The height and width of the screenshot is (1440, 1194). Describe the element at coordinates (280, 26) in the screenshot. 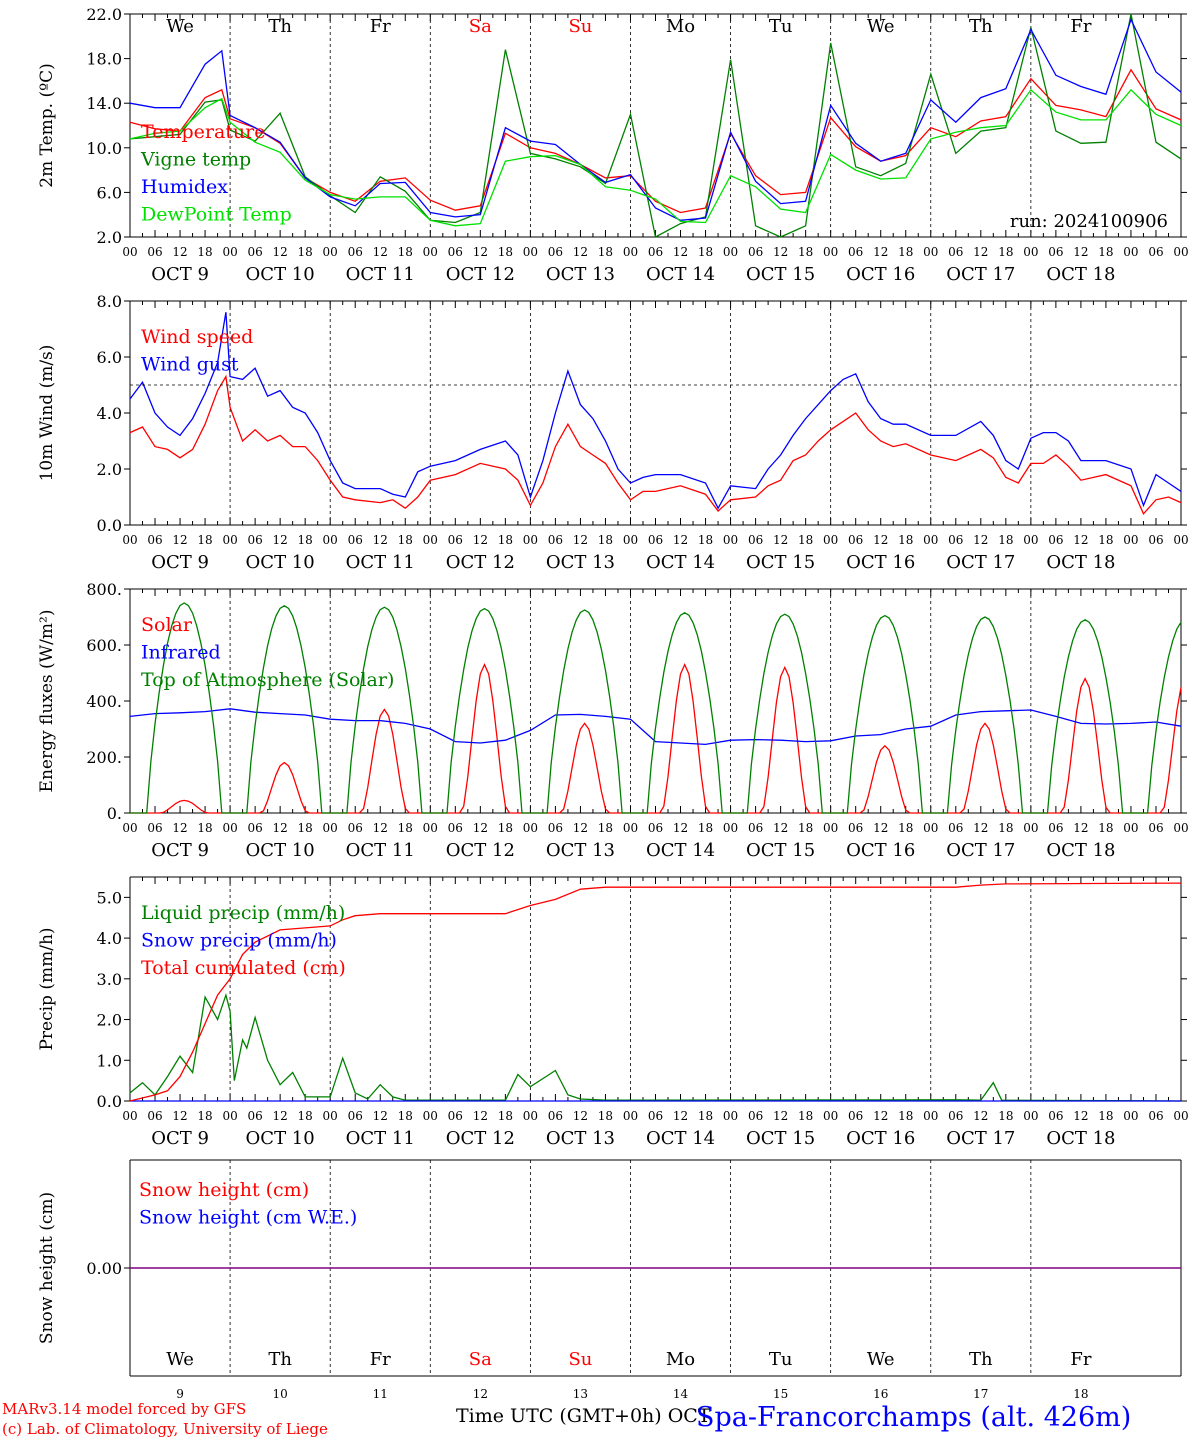

I see `weekday-label-top: Th` at that location.